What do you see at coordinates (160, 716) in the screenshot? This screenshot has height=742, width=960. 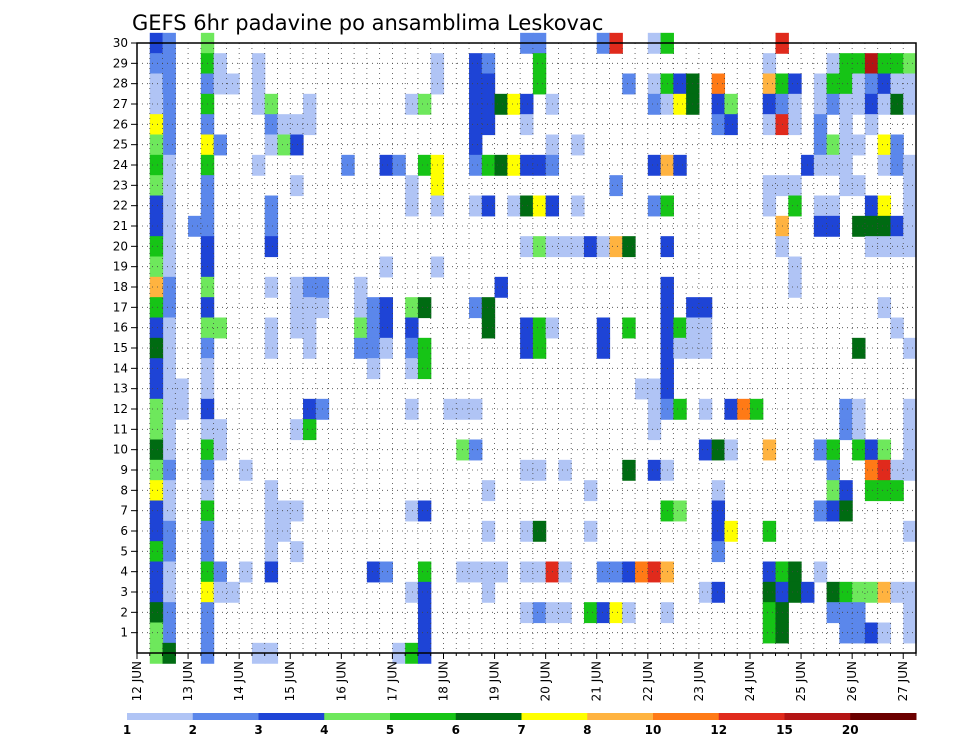 I see `legend-swatch` at bounding box center [160, 716].